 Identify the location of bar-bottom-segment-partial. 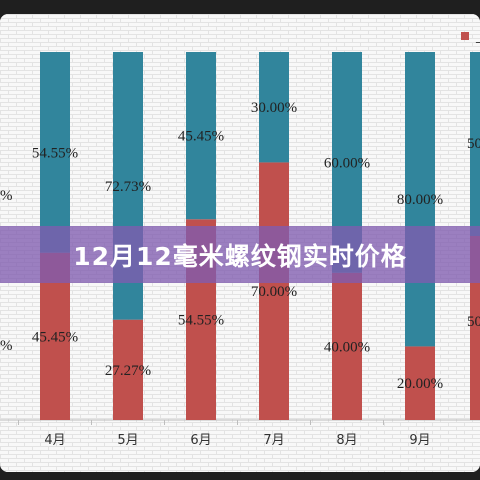
(475, 328).